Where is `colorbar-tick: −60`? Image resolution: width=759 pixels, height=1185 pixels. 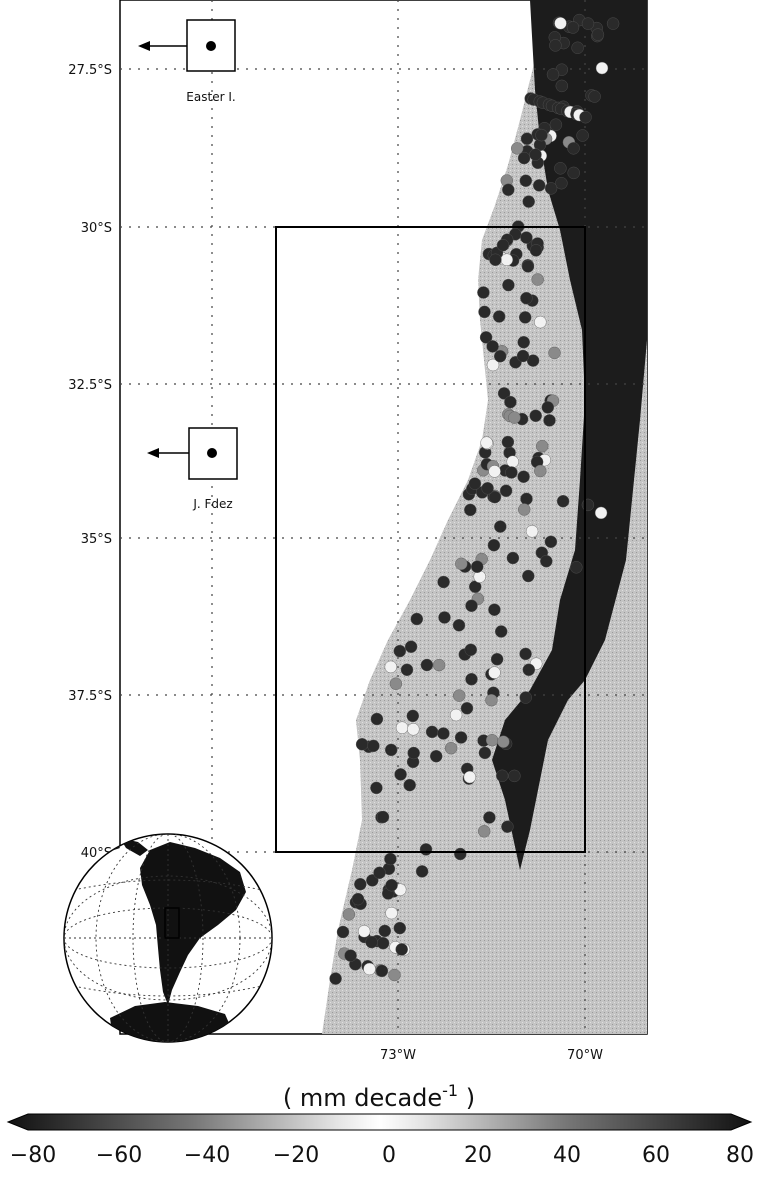
colorbar-tick: −60 is located at coordinates (119, 1155).